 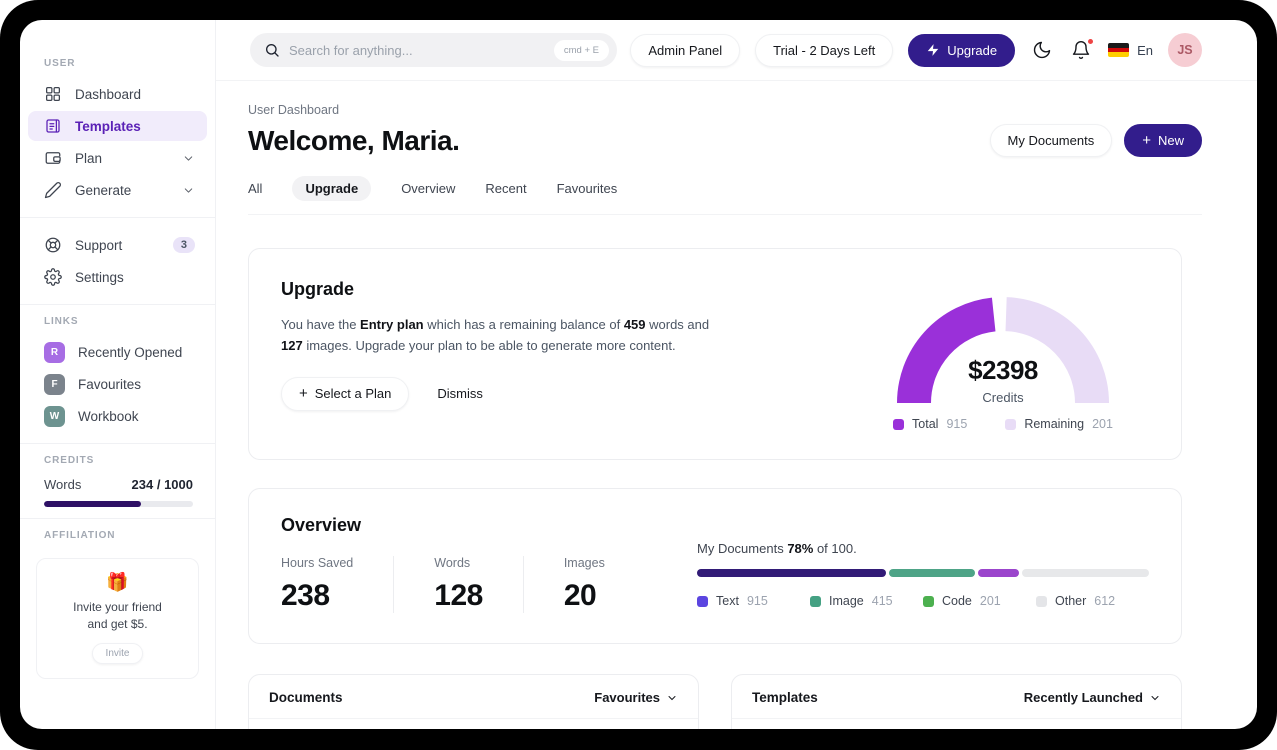 I want to click on documents-card-title: Documents, so click(x=306, y=697).